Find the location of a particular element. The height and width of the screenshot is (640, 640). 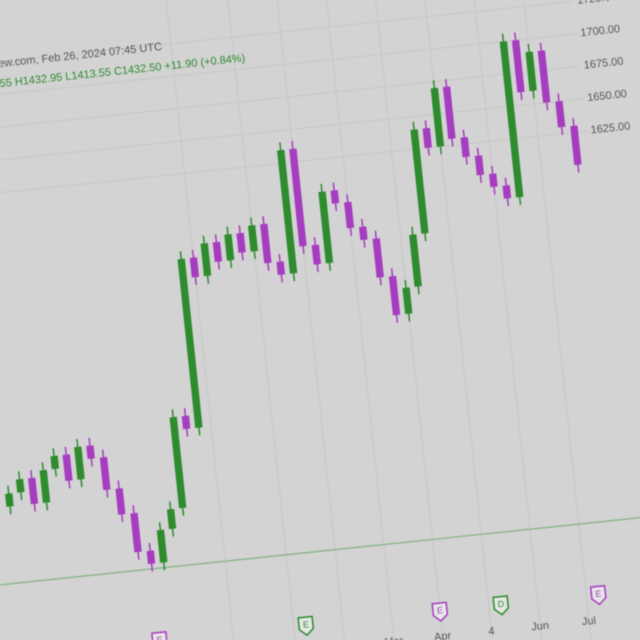

x-tick-label: Jun is located at coordinates (540, 627).